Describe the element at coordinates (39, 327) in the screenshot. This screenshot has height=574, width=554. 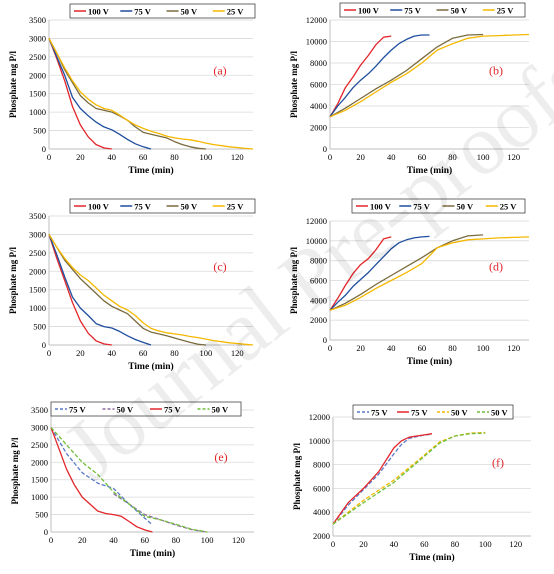
I see `panel-c-ytick-label: 500` at that location.